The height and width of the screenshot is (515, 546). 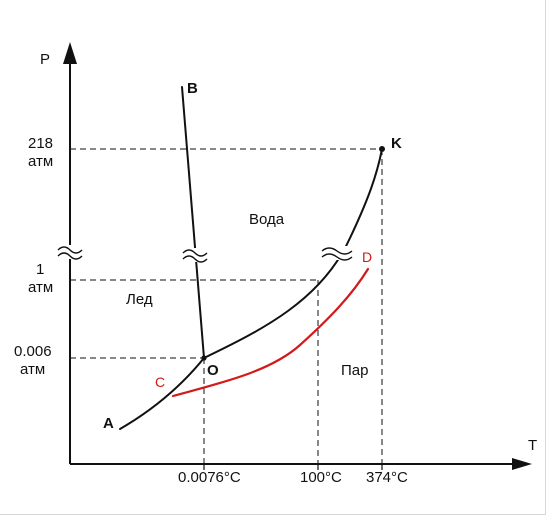 I want to click on pressure-0006-unit: атм, so click(x=32, y=369).